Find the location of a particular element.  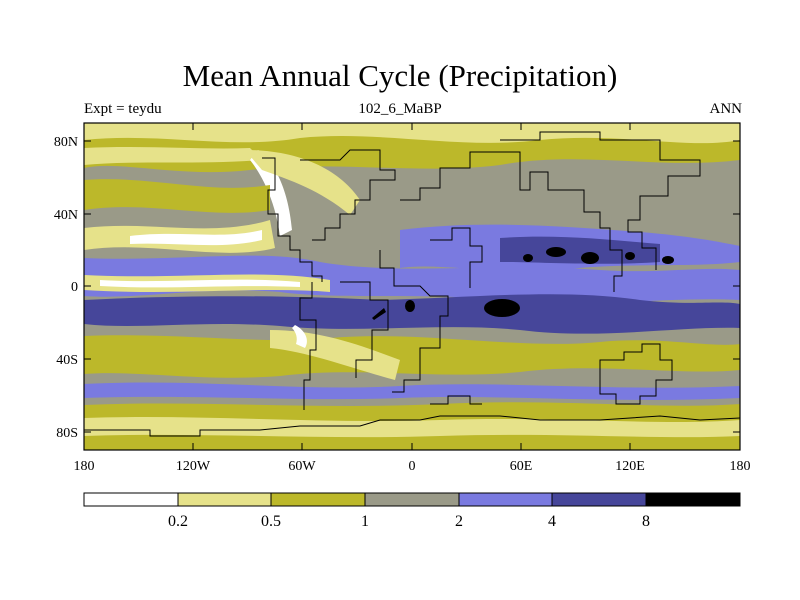

colorbar-label-4: 4 is located at coordinates (552, 521).